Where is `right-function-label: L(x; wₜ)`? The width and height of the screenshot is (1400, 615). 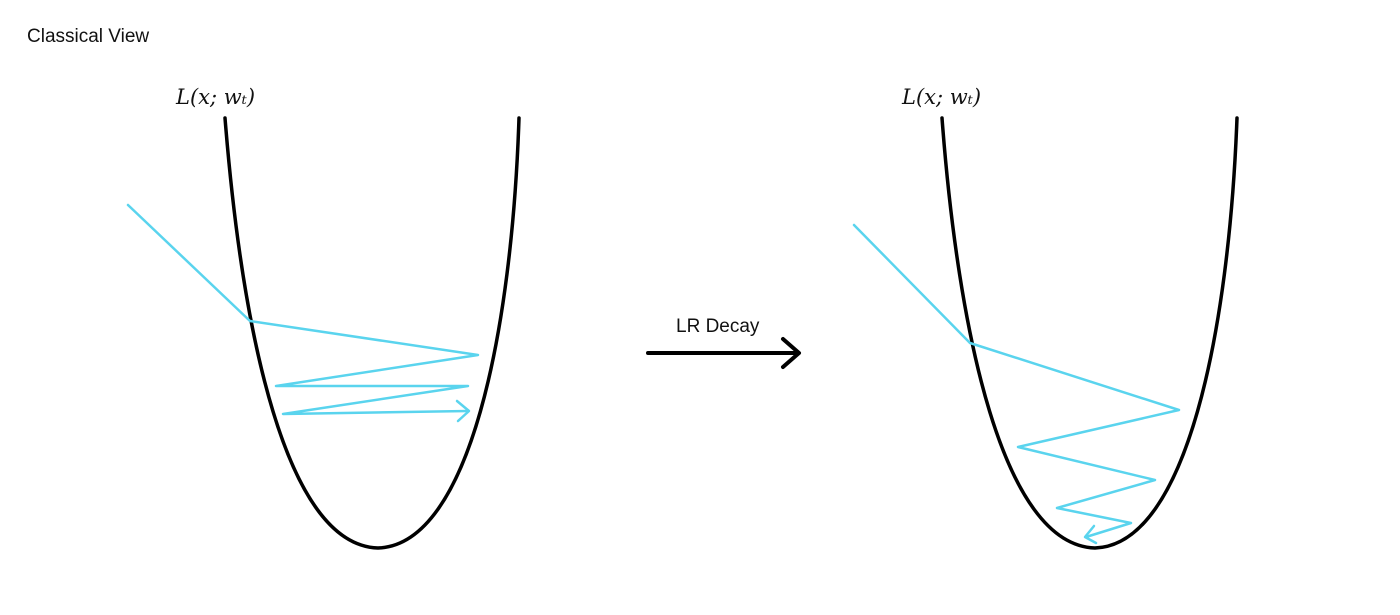
right-function-label: L(x; wₜ) is located at coordinates (941, 97).